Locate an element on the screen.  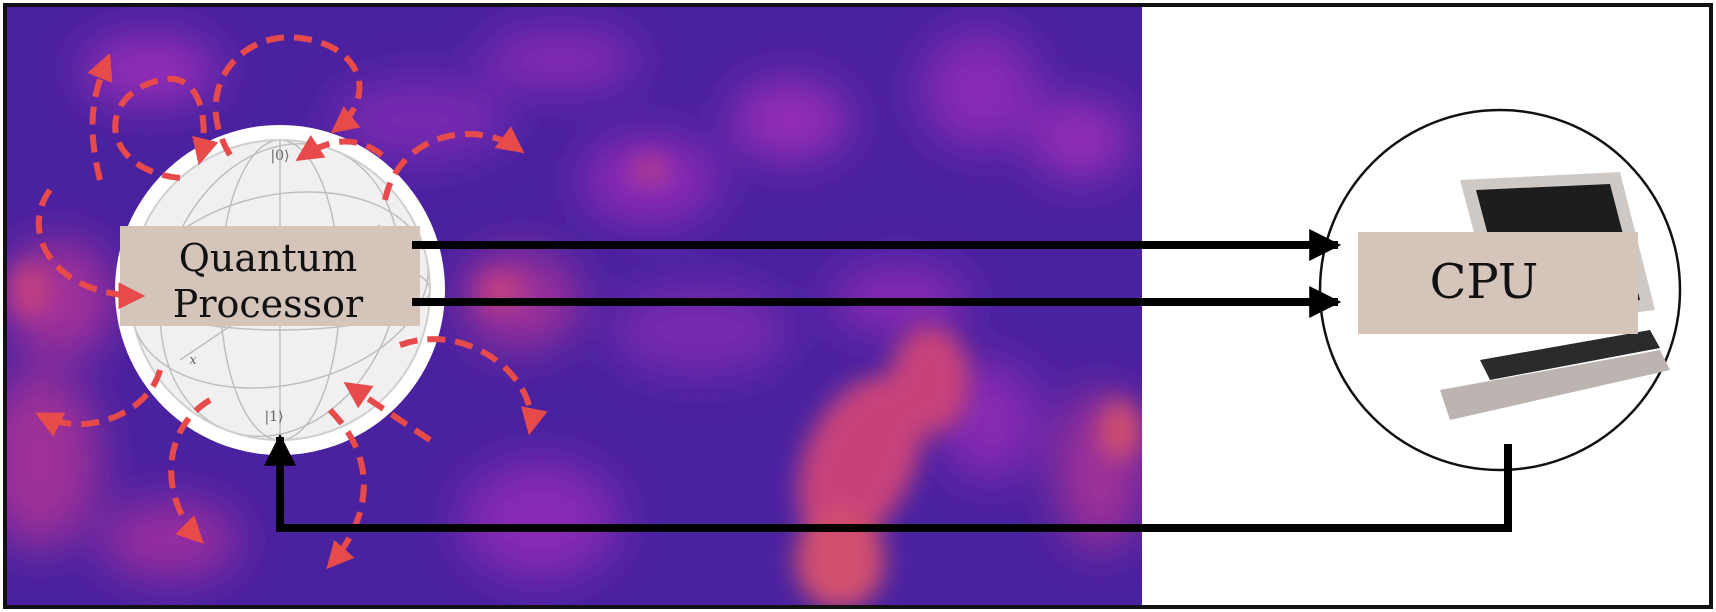
quantum-label-line1: Quantum is located at coordinates (268, 258).